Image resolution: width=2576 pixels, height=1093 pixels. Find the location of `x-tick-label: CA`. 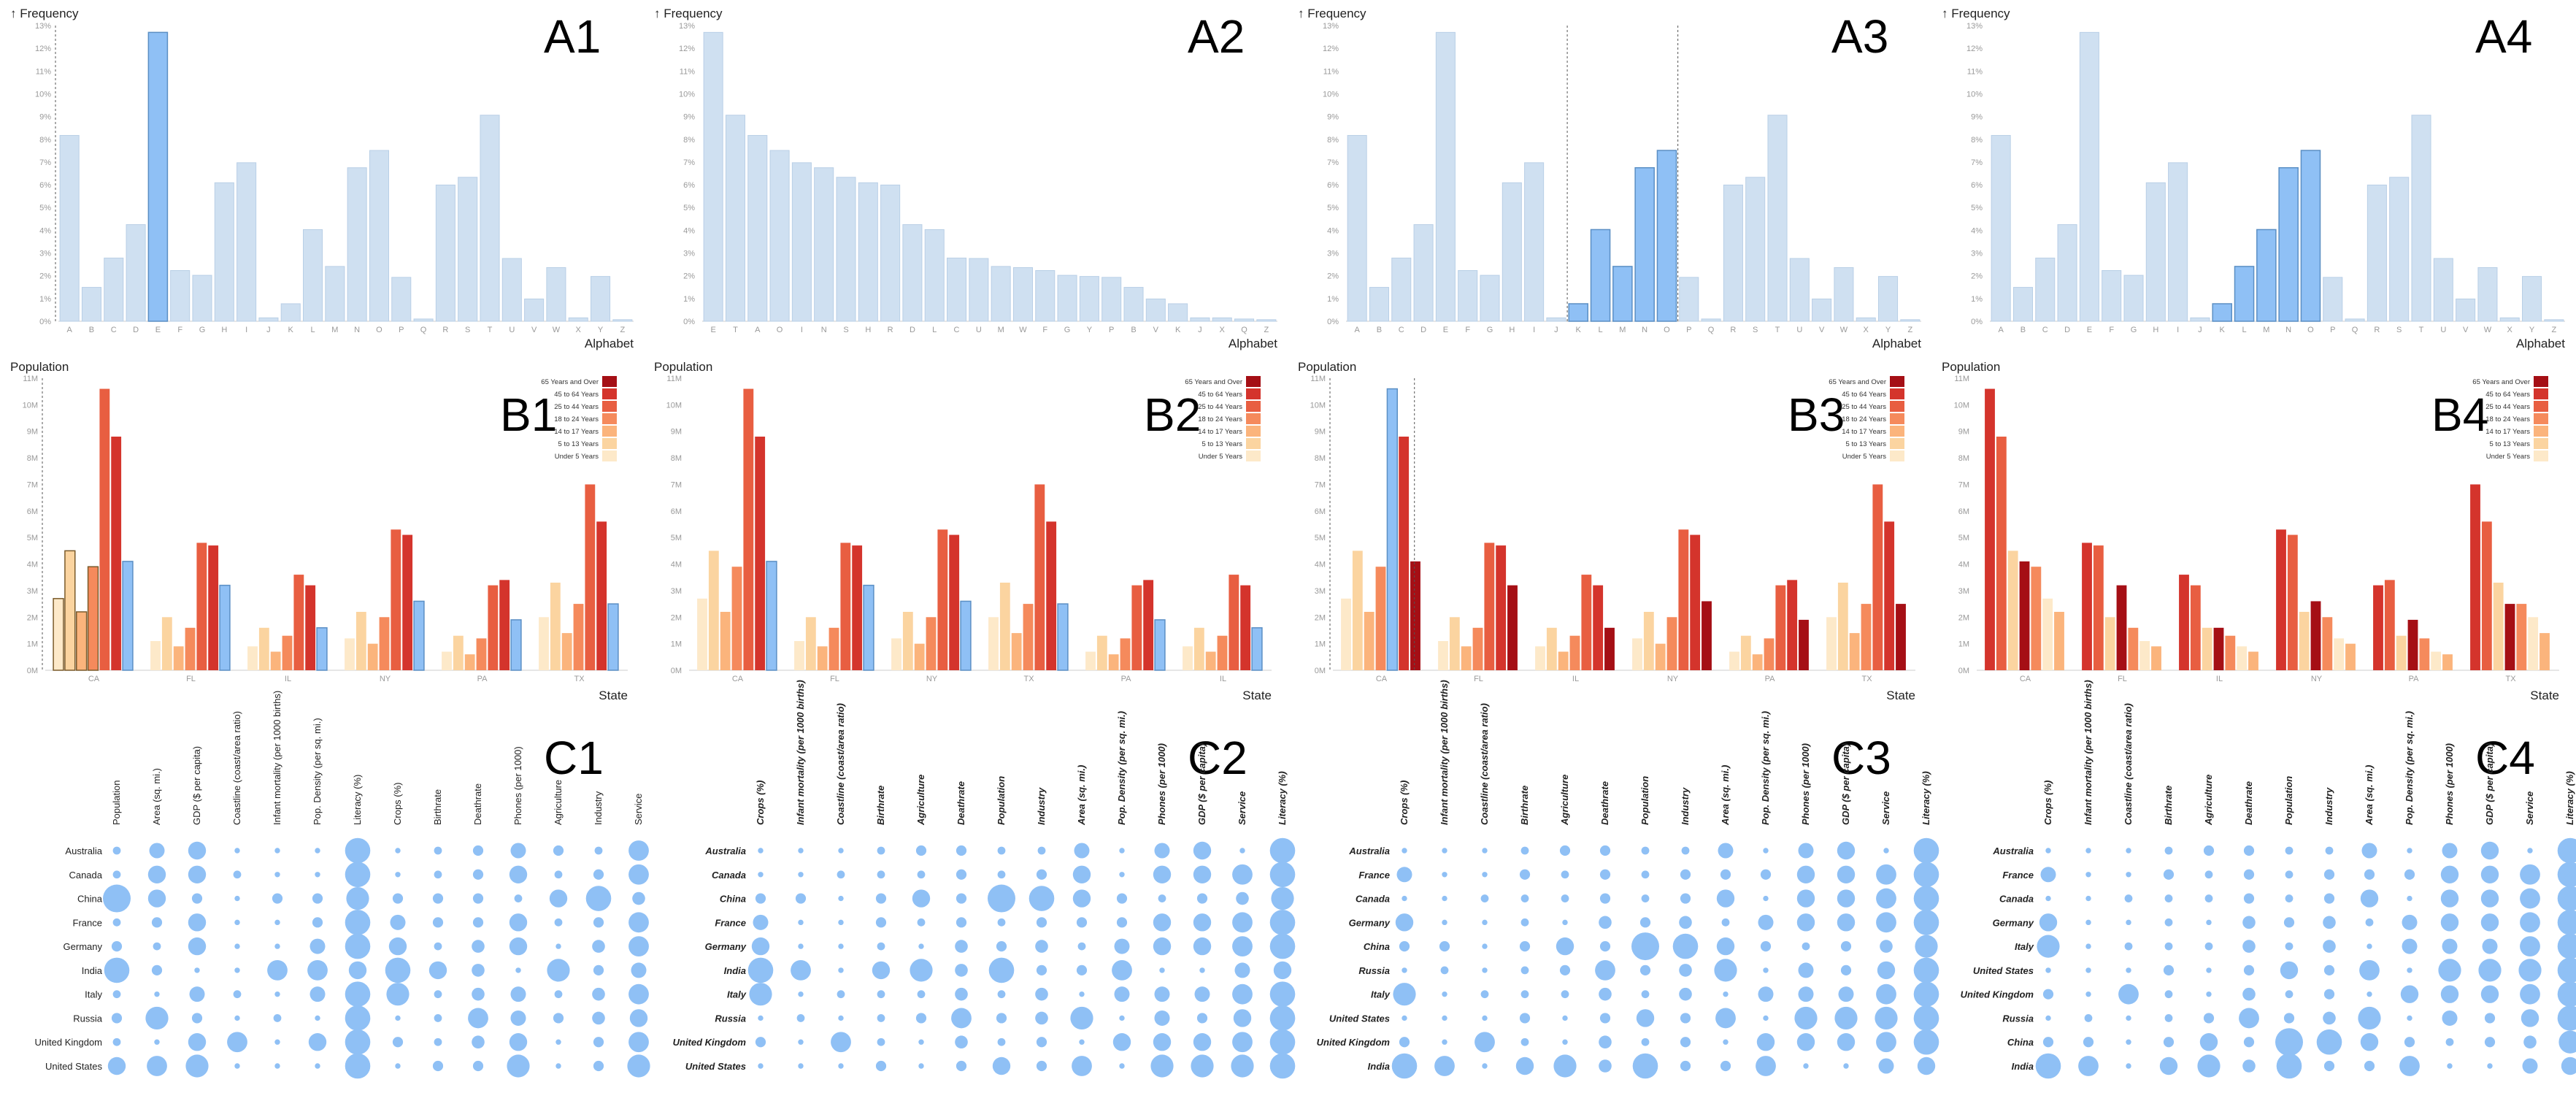

x-tick-label: CA is located at coordinates (94, 679).